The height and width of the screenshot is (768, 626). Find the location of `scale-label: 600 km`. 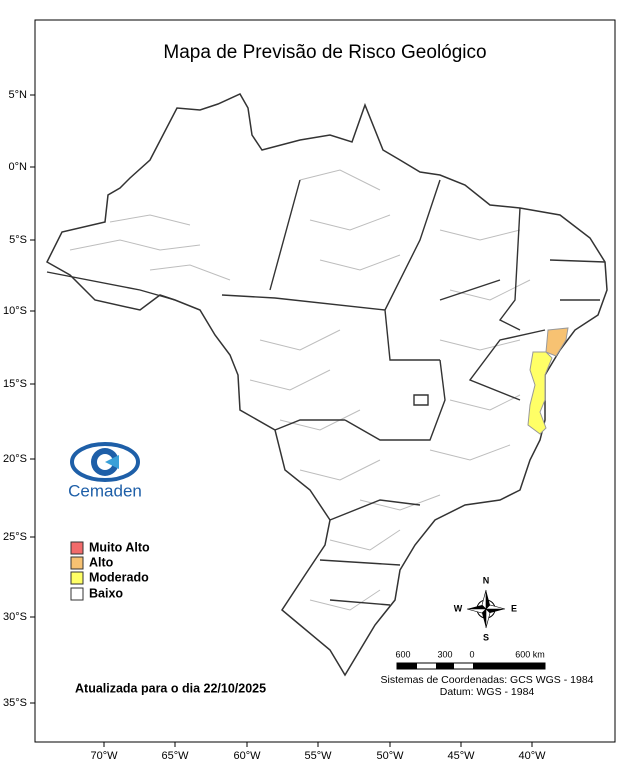

scale-label: 600 km is located at coordinates (530, 654).